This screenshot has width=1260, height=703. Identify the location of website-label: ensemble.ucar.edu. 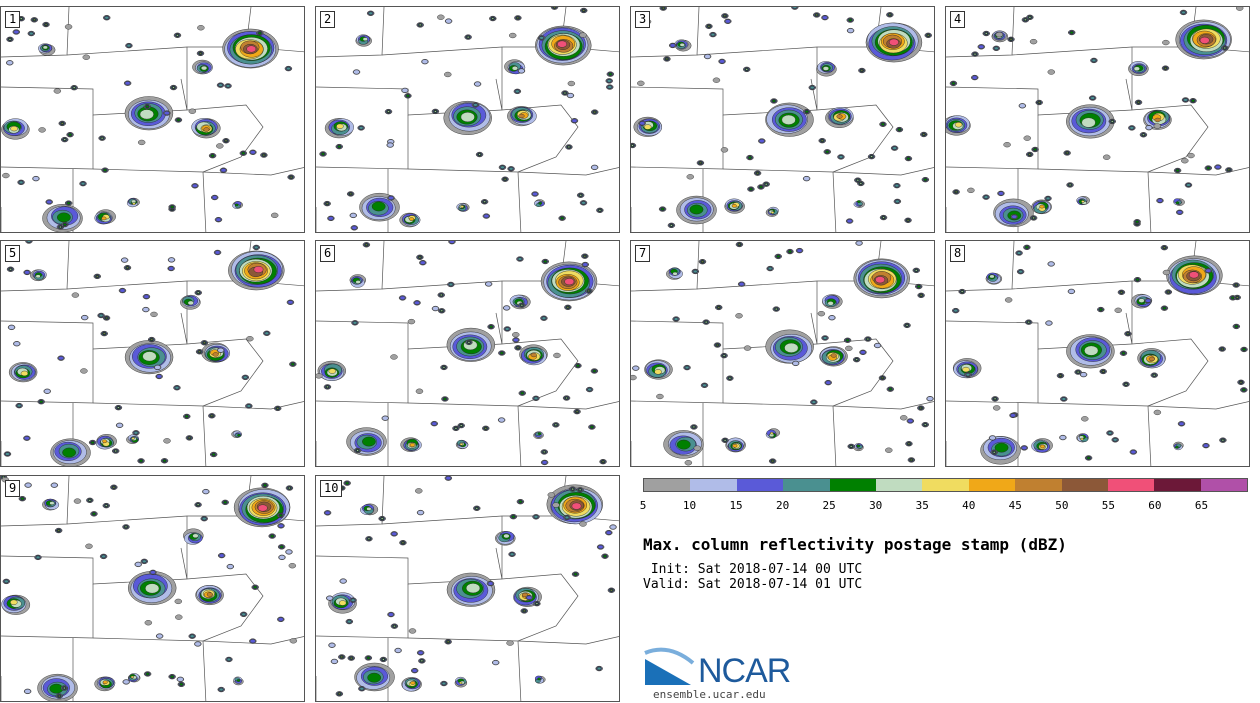
(709, 694).